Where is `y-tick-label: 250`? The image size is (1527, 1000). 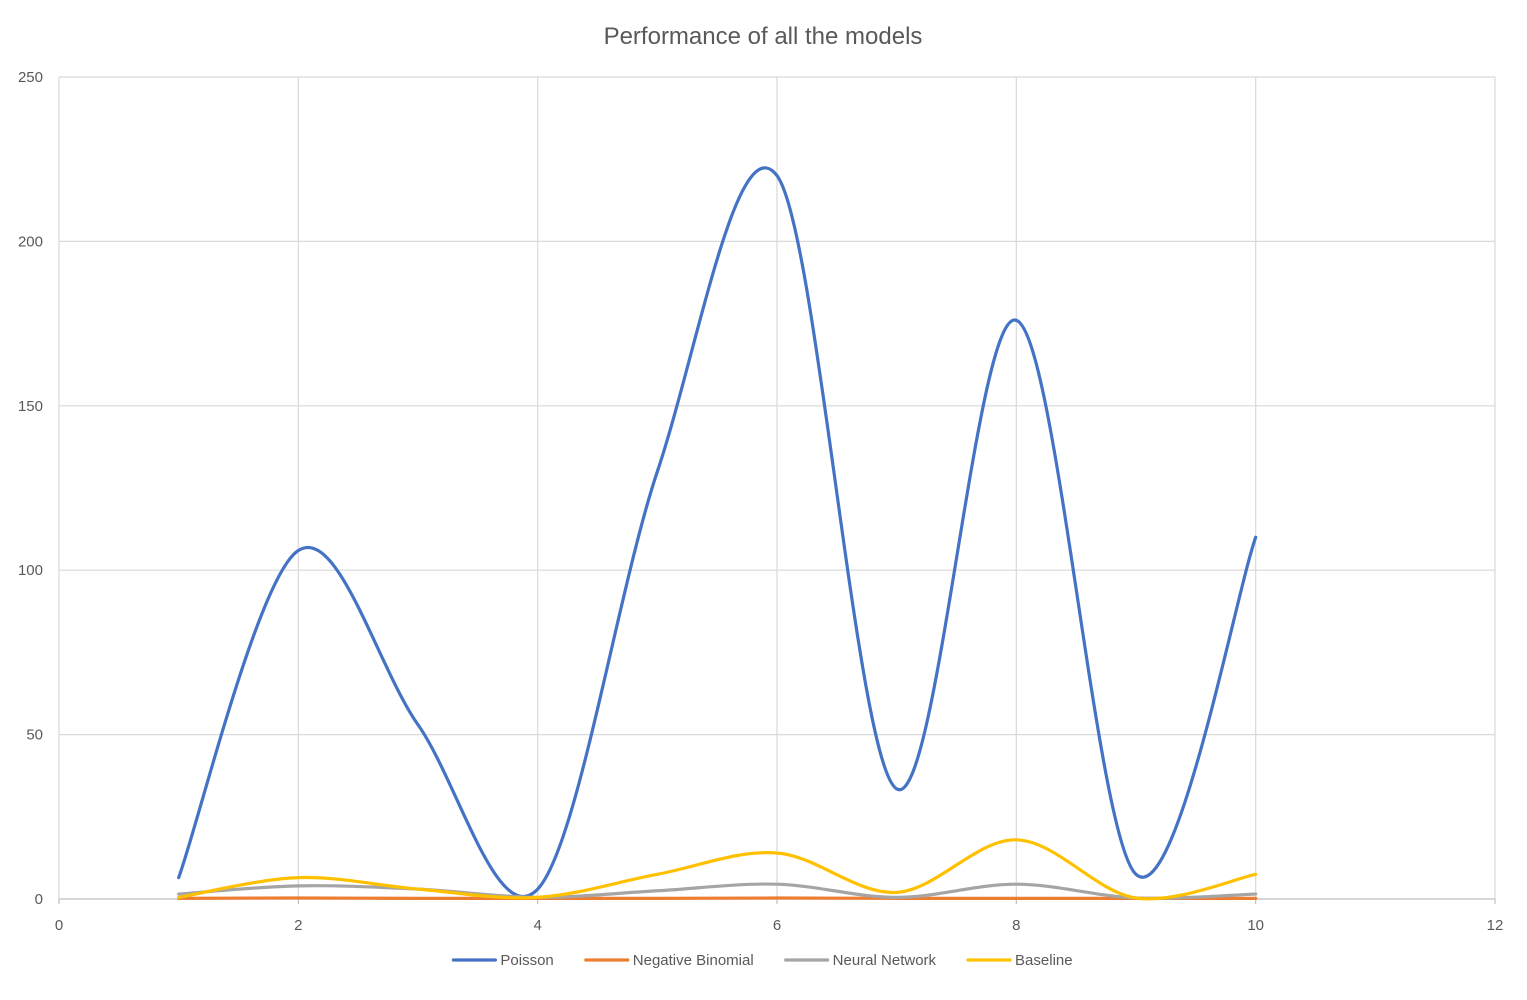
y-tick-label: 250 is located at coordinates (30, 77).